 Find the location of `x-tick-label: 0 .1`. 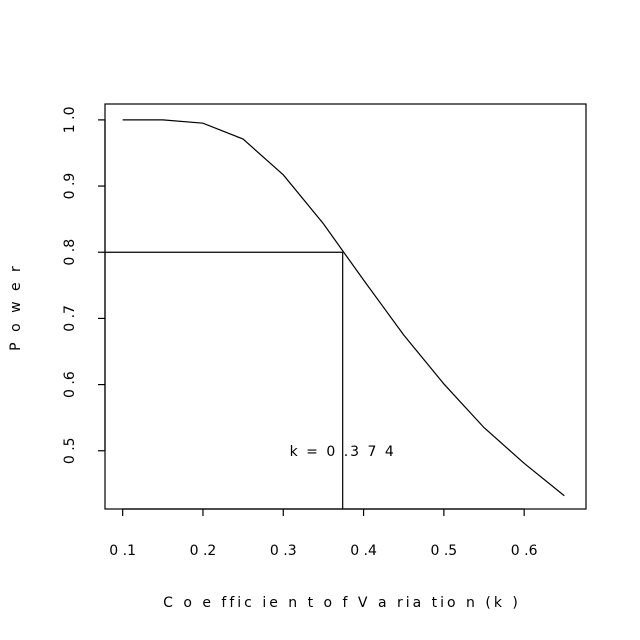

x-tick-label: 0 .1 is located at coordinates (122, 551).